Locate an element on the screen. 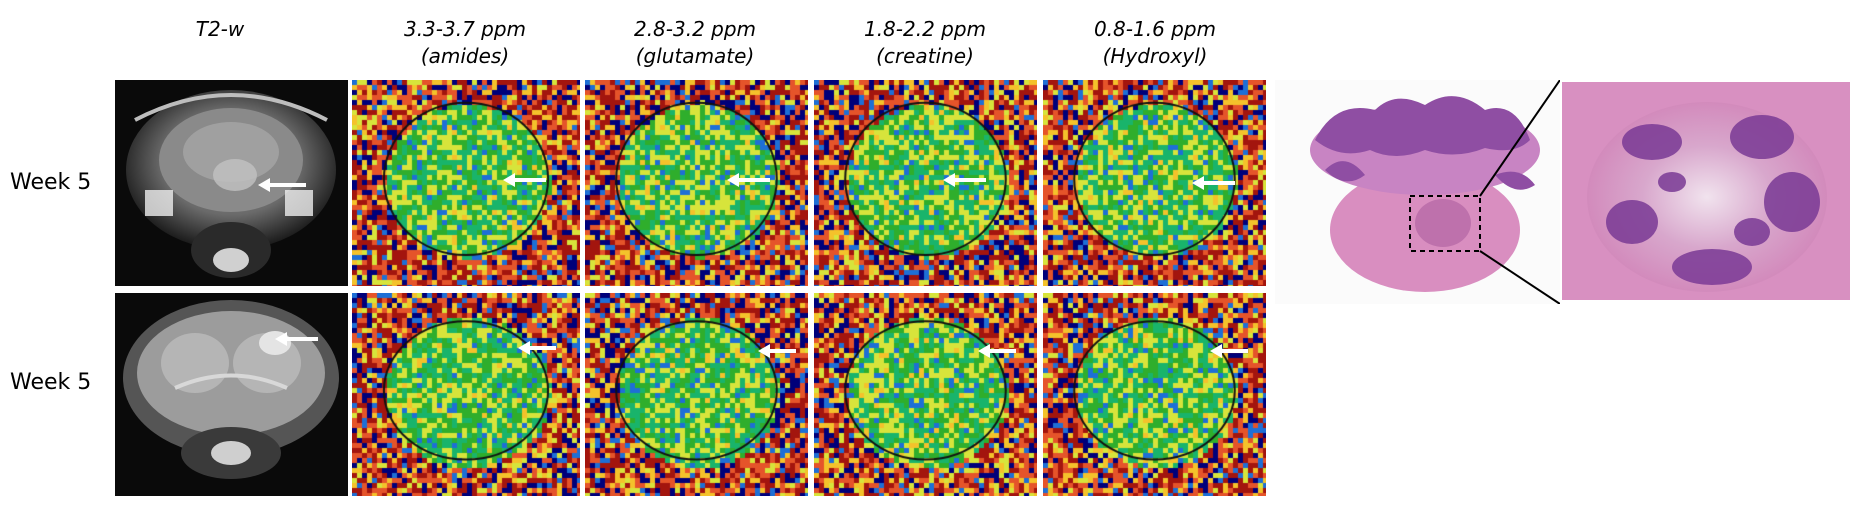 This screenshot has width=1868, height=510. column-header-line2: (Hydroxyl) is located at coordinates (1155, 56).